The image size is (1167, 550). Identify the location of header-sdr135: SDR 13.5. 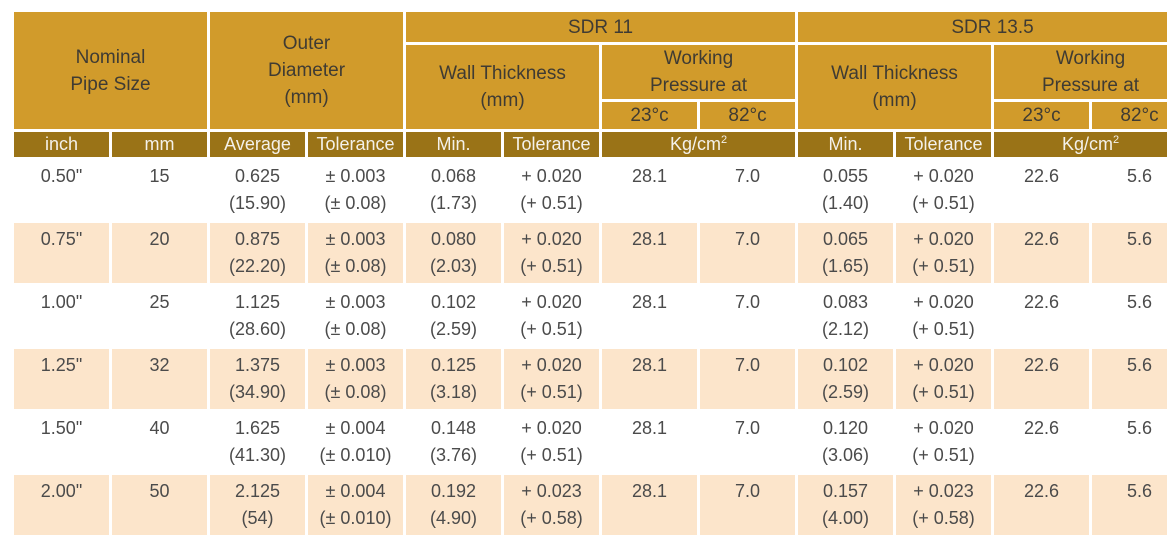
(982, 27).